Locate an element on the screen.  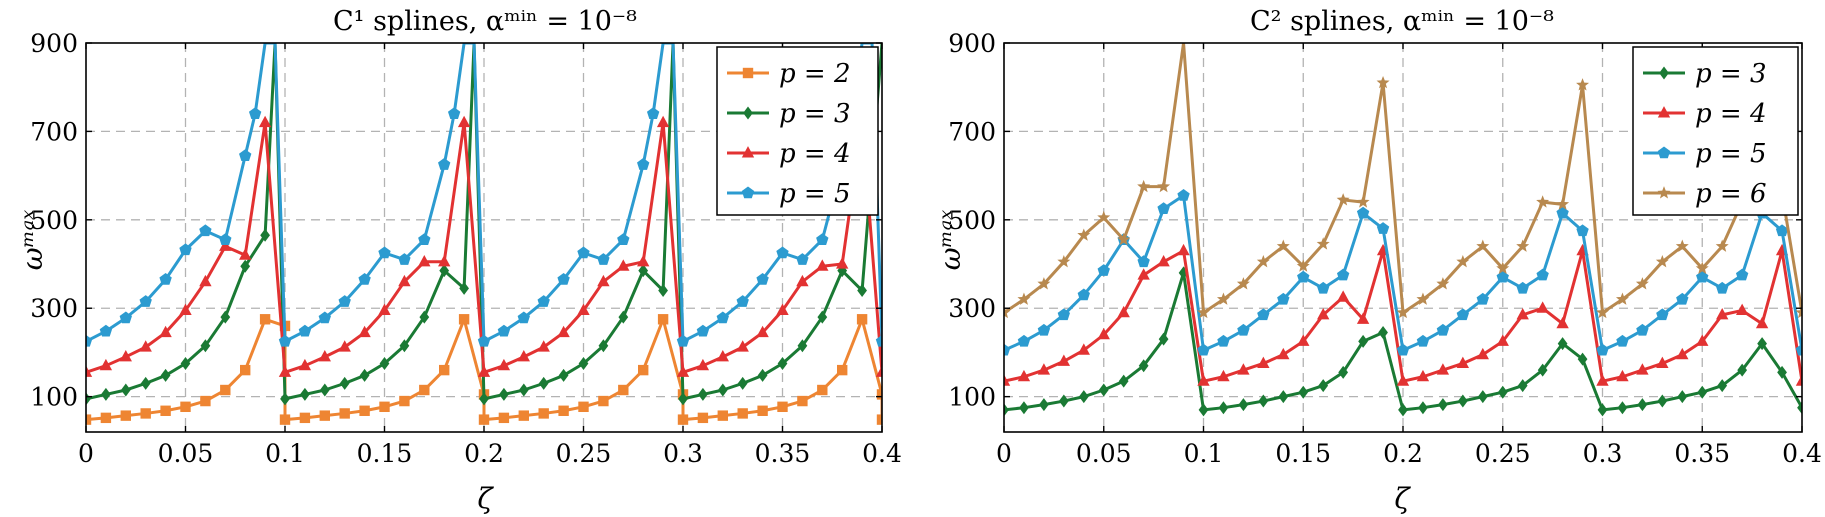
y-tick-label: 300 is located at coordinates (54, 308).